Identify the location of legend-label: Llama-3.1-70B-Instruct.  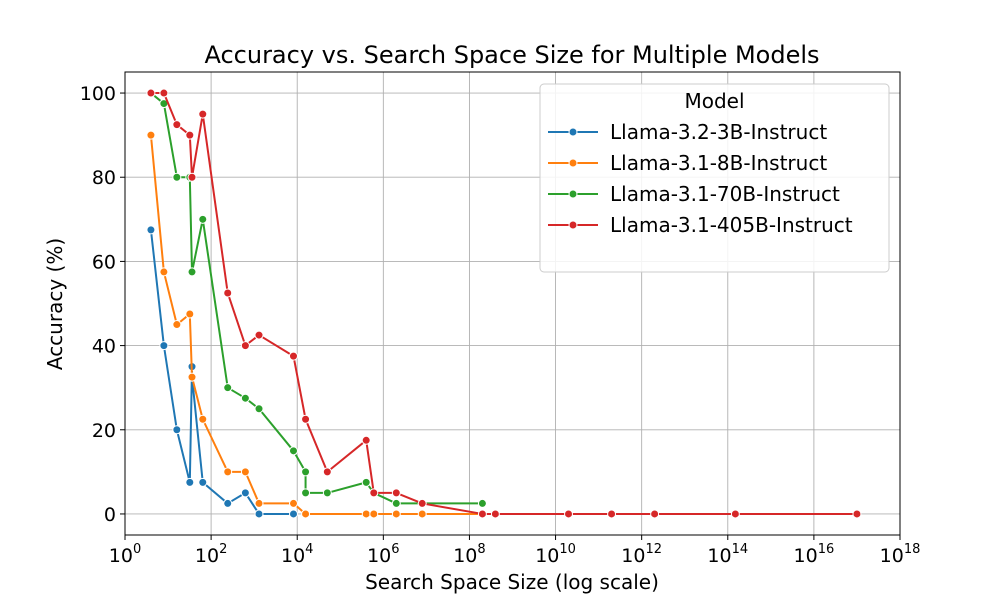
(725, 194).